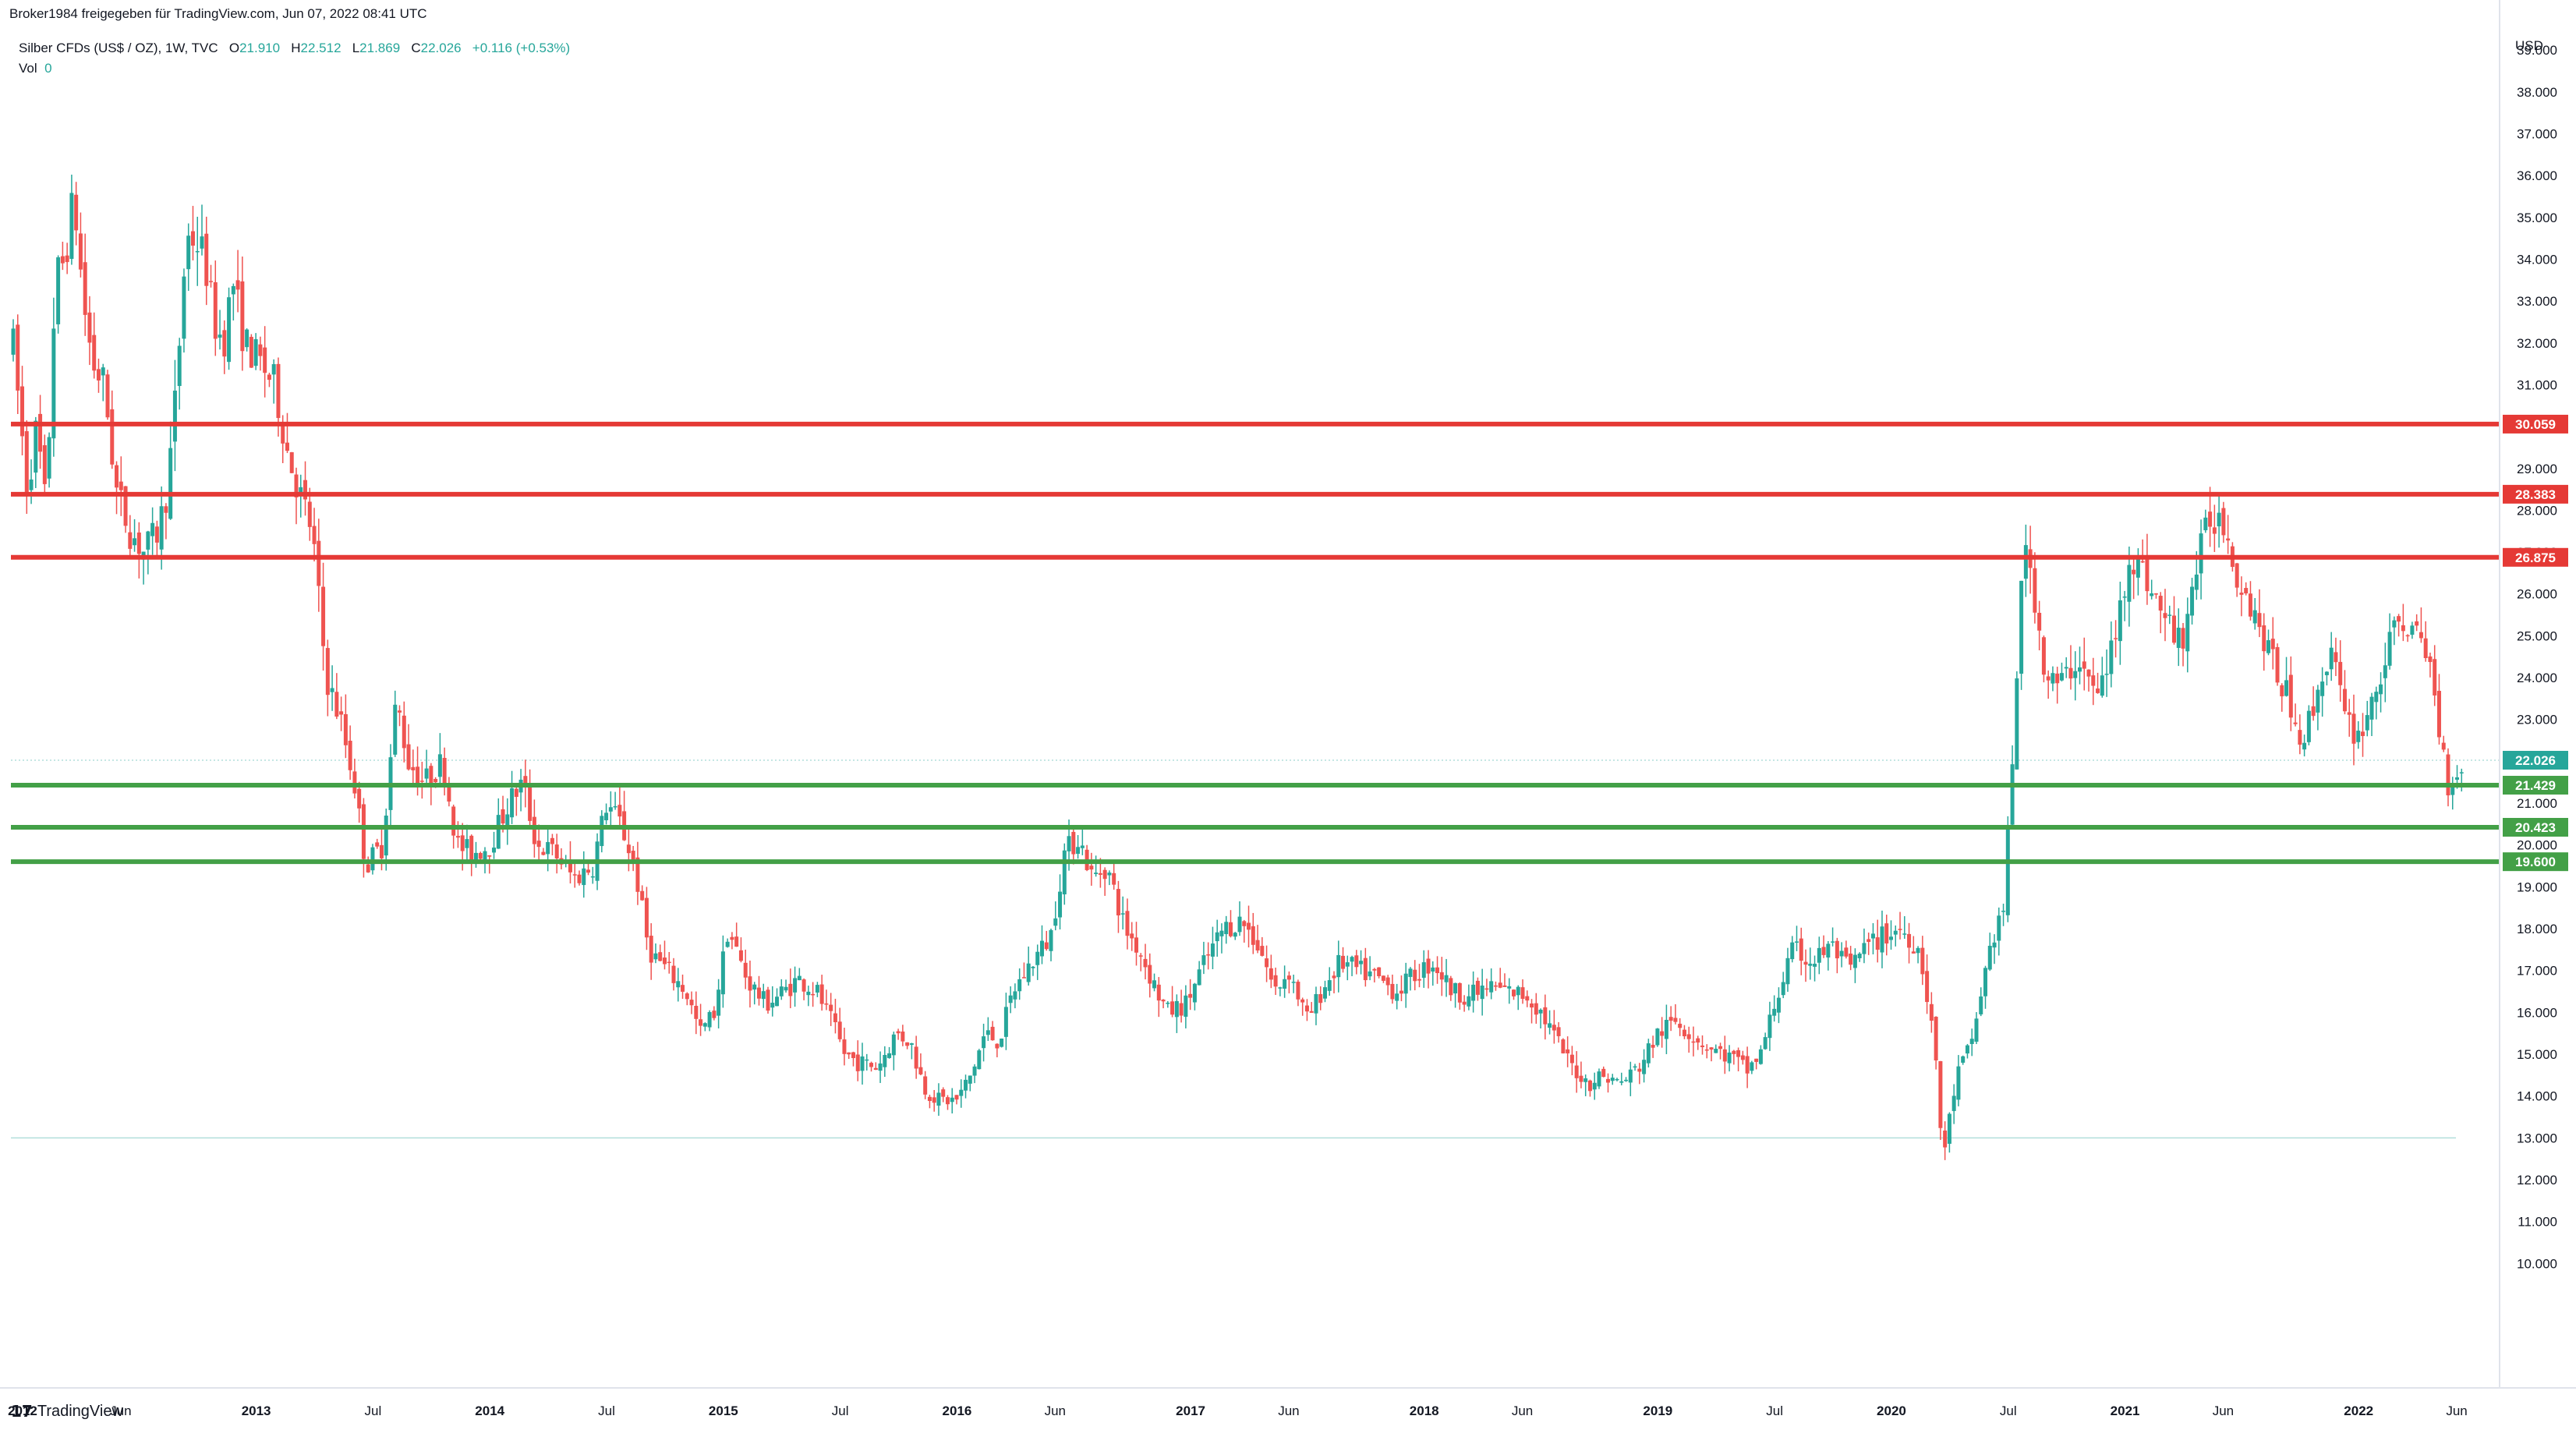 This screenshot has height=1430, width=2576. I want to click on y-tick-label: 26.000, so click(2537, 594).